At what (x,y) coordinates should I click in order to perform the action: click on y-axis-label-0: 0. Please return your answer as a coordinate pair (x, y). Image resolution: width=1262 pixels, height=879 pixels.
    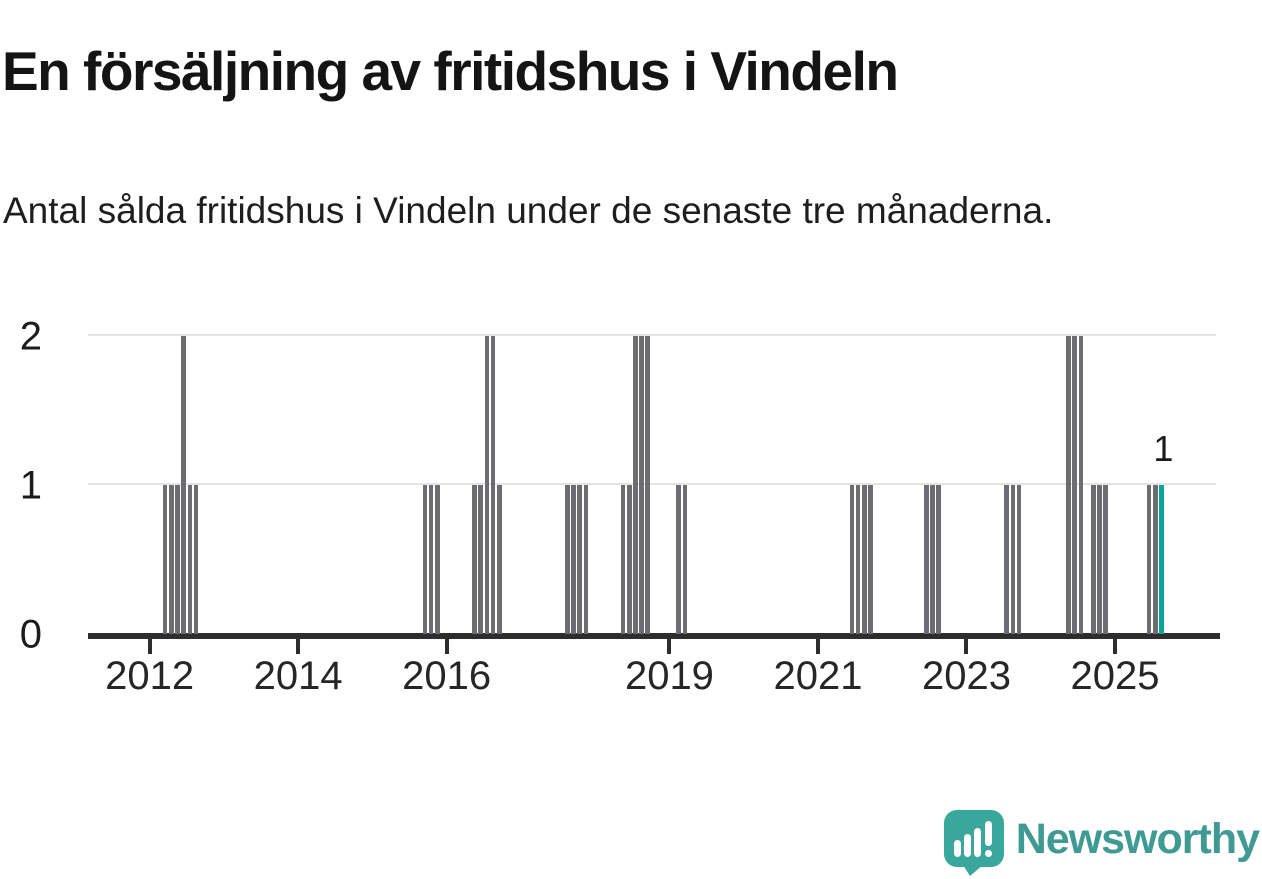
    Looking at the image, I should click on (30, 634).